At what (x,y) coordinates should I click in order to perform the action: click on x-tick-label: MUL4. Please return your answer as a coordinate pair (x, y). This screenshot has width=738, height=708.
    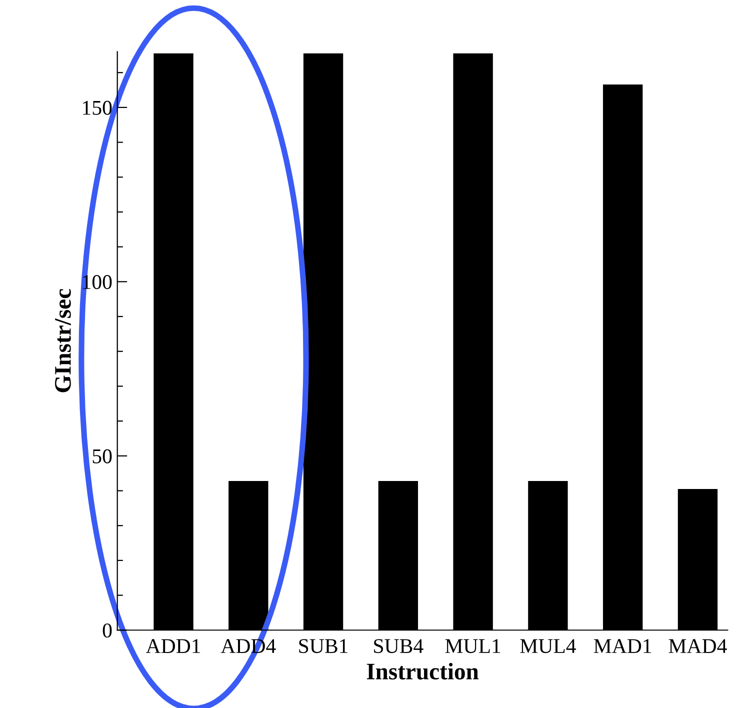
    Looking at the image, I should click on (548, 646).